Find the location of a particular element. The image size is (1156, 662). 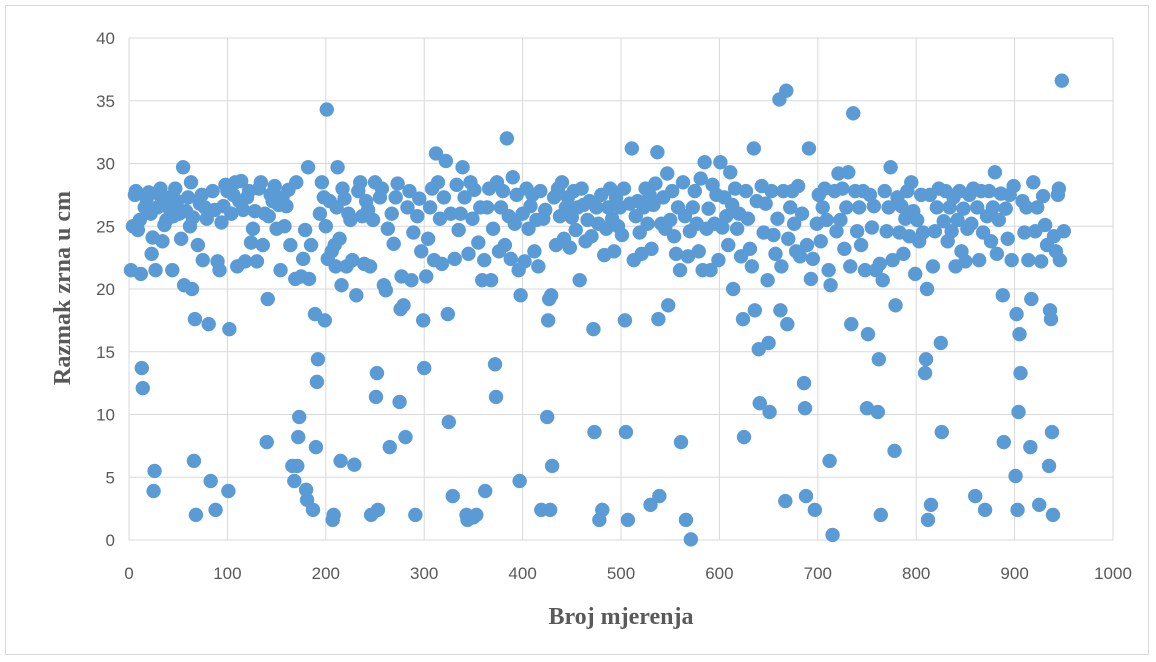

y-tick-label: 15 is located at coordinates (105, 352).